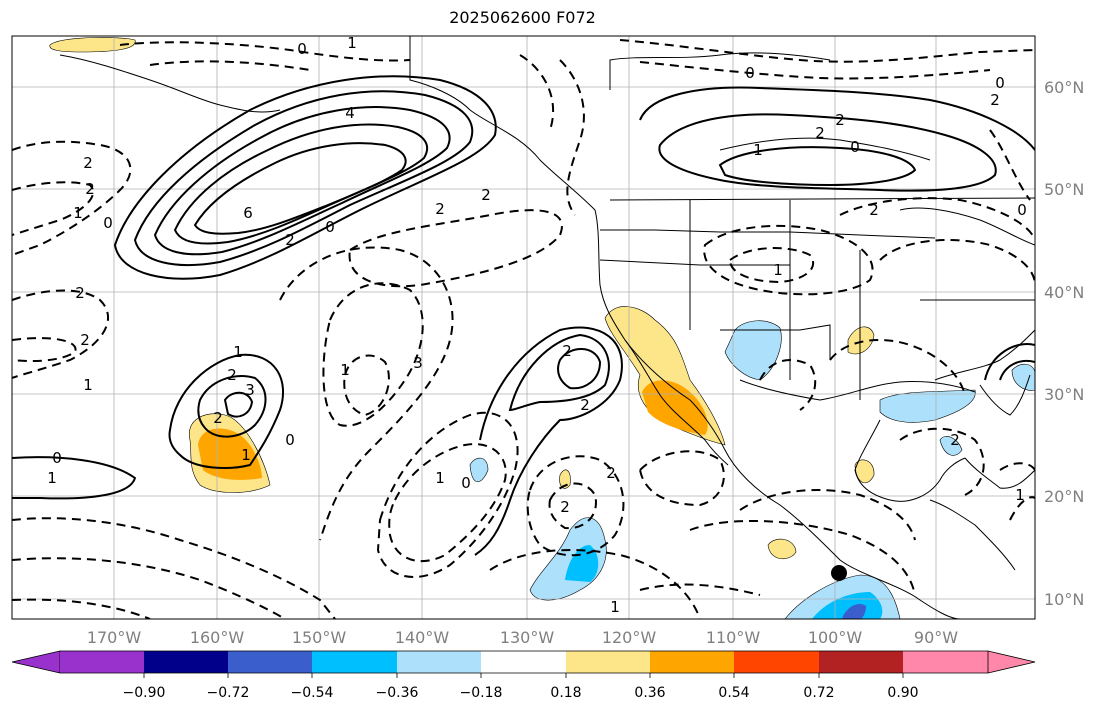 The width and height of the screenshot is (1105, 712). What do you see at coordinates (753, 350) in the screenshot?
I see `cool-patch-southwest` at bounding box center [753, 350].